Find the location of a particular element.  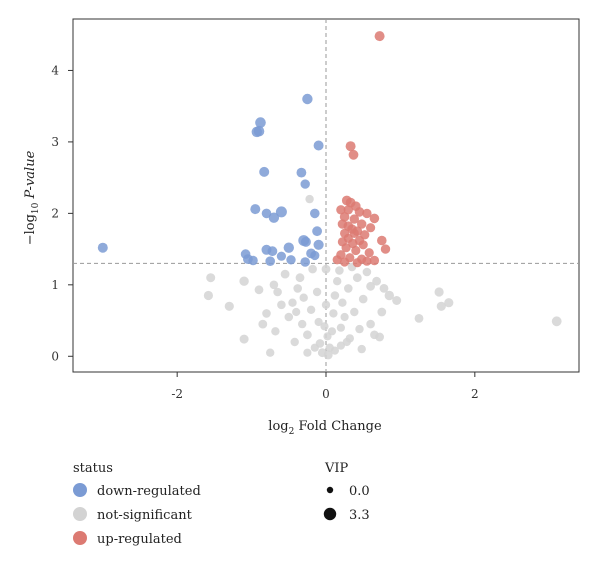

x-tick-label: 0 is located at coordinates (326, 394).